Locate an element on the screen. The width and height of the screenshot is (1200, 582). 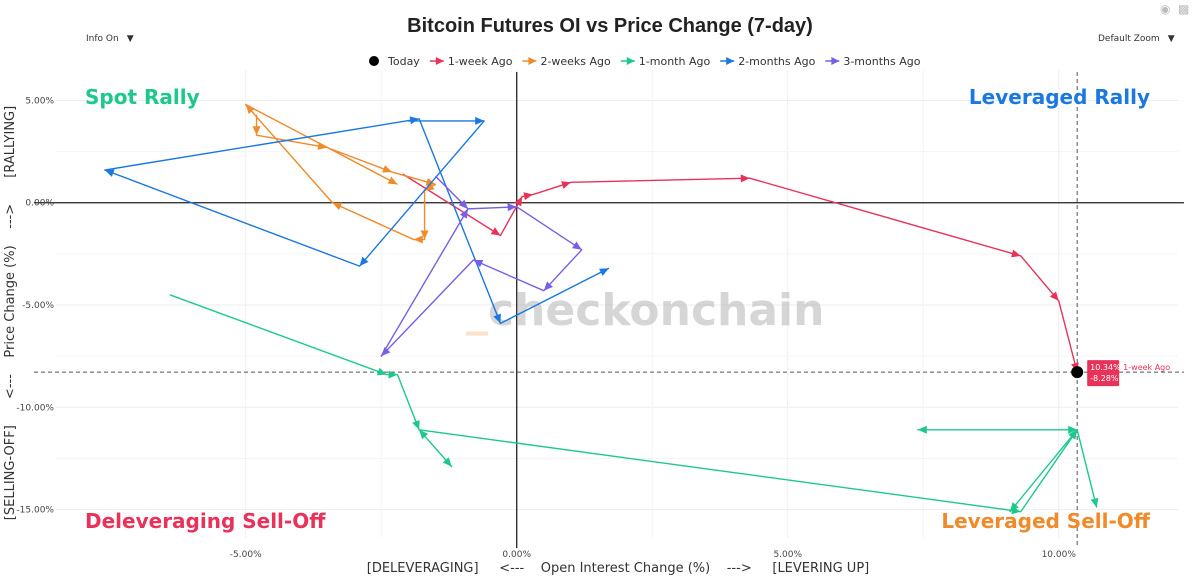
quadrant-label-top-right: Leveraged Rally is located at coordinates (1059, 97).